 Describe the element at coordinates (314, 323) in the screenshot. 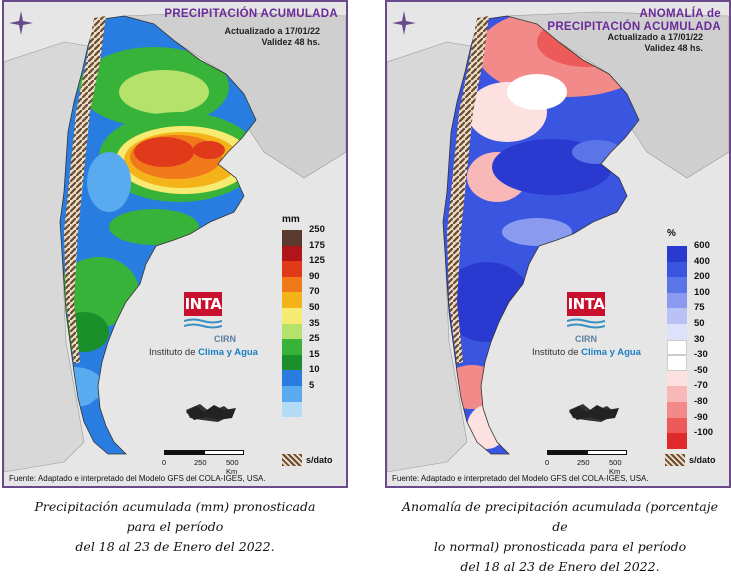

I see `legend-label: 35` at that location.